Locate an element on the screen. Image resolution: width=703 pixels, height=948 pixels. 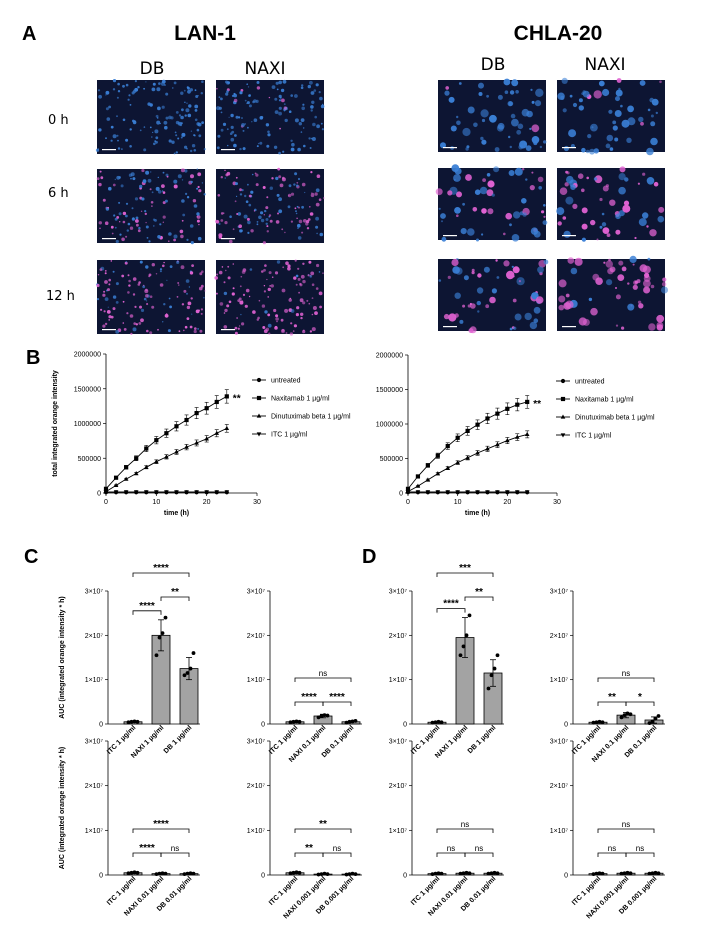
y-tick-label: 2000000 is located at coordinates (87, 355).